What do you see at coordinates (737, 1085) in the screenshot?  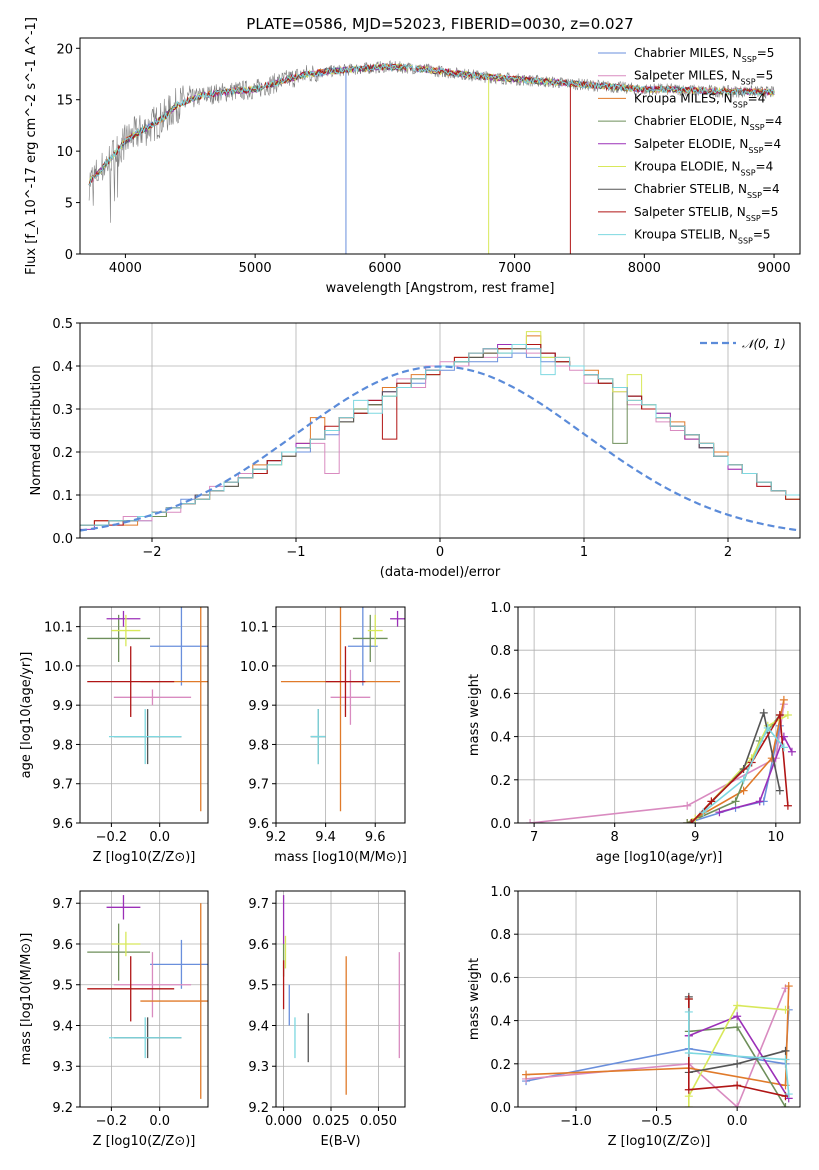 I see `weight-marker-ss` at bounding box center [737, 1085].